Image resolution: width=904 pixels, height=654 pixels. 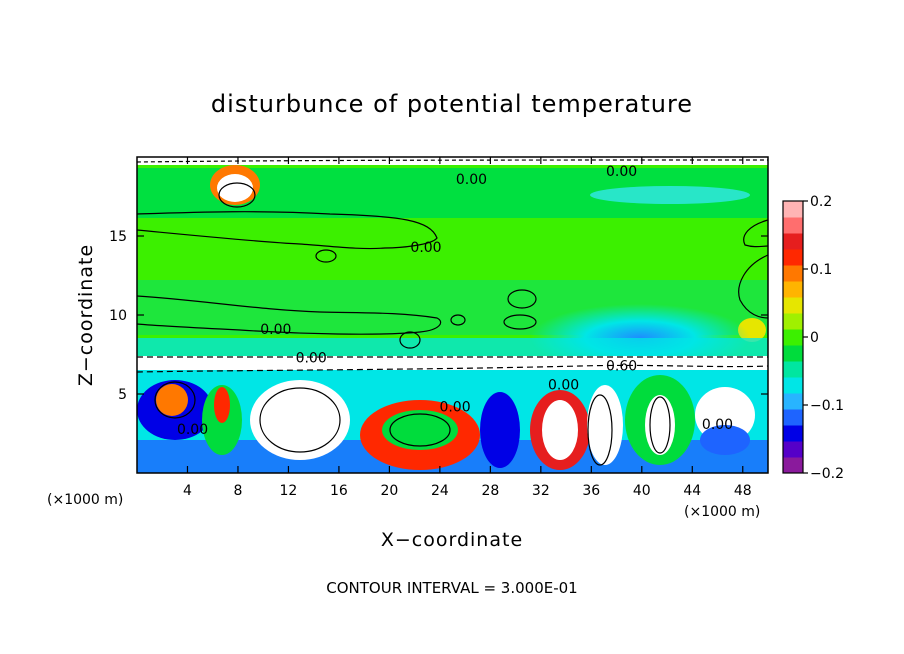 I want to click on top-warm-plume-core, so click(x=235, y=188).